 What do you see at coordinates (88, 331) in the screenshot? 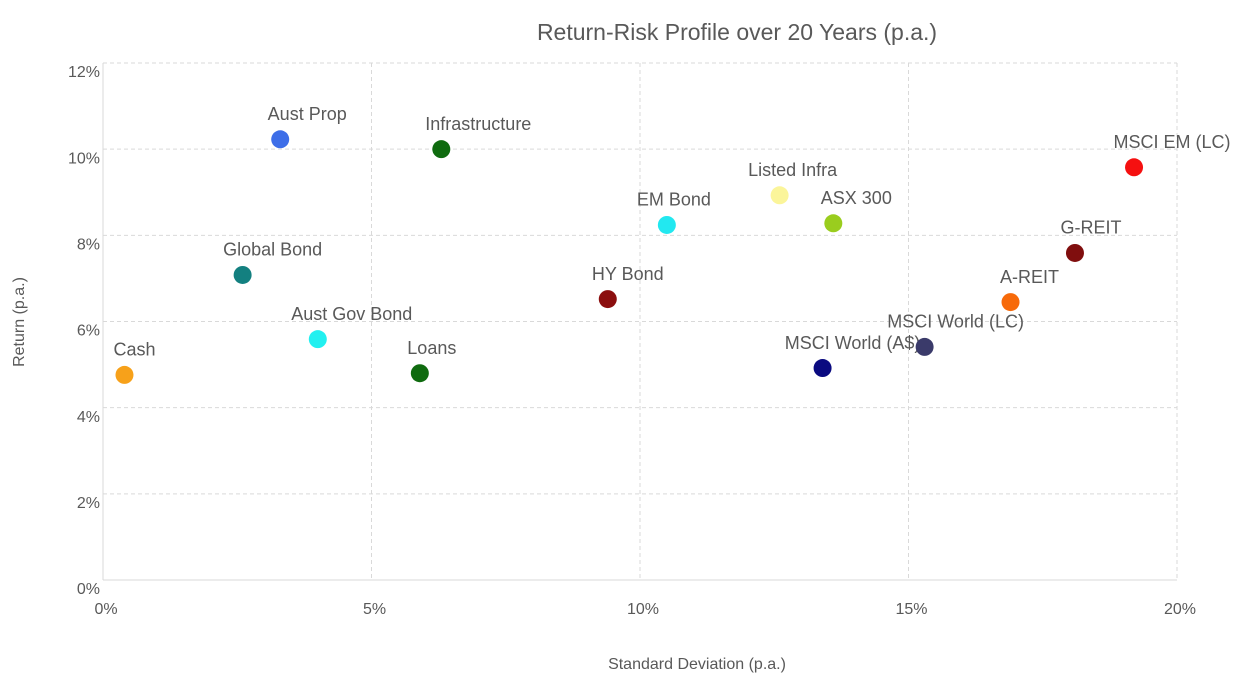
I see `y-tick-label: 6%` at bounding box center [88, 331].